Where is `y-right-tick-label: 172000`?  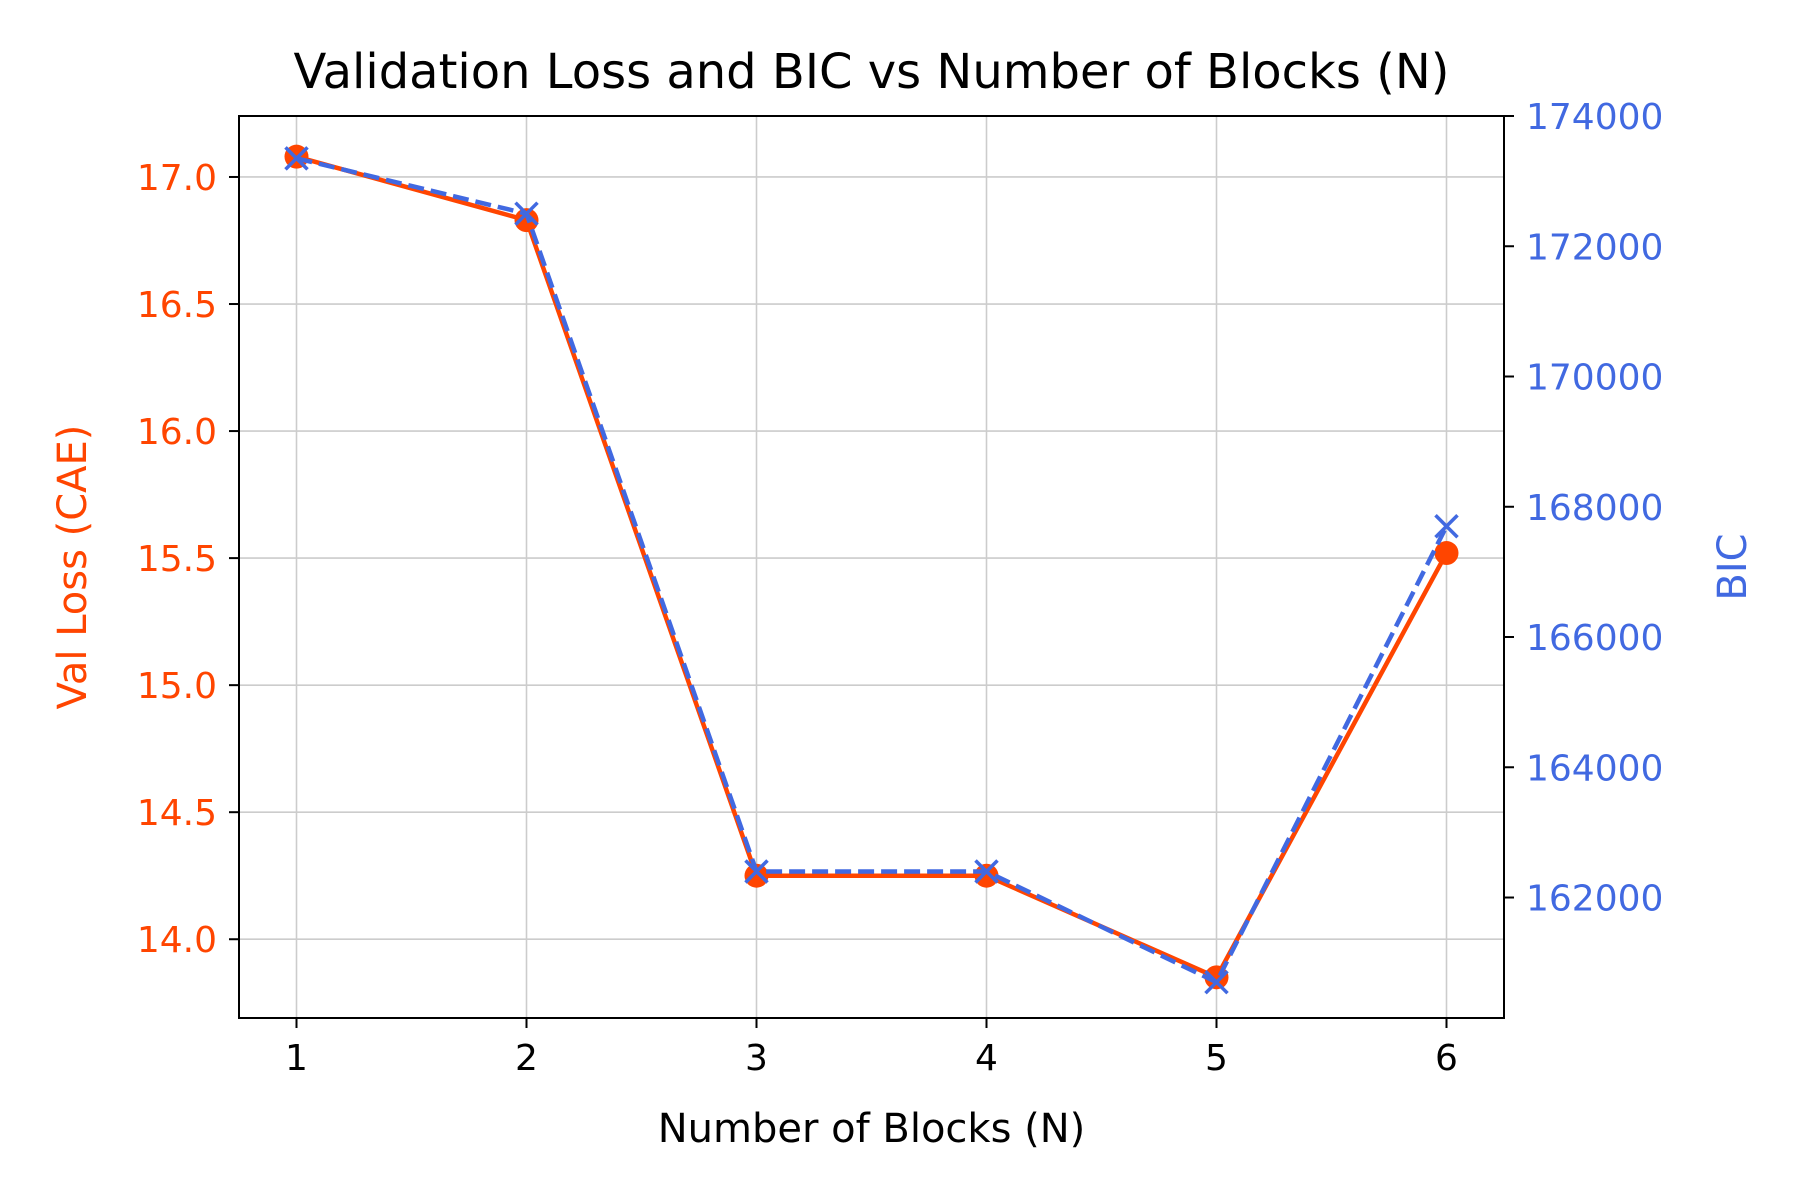
y-right-tick-label: 172000 is located at coordinates (1594, 247).